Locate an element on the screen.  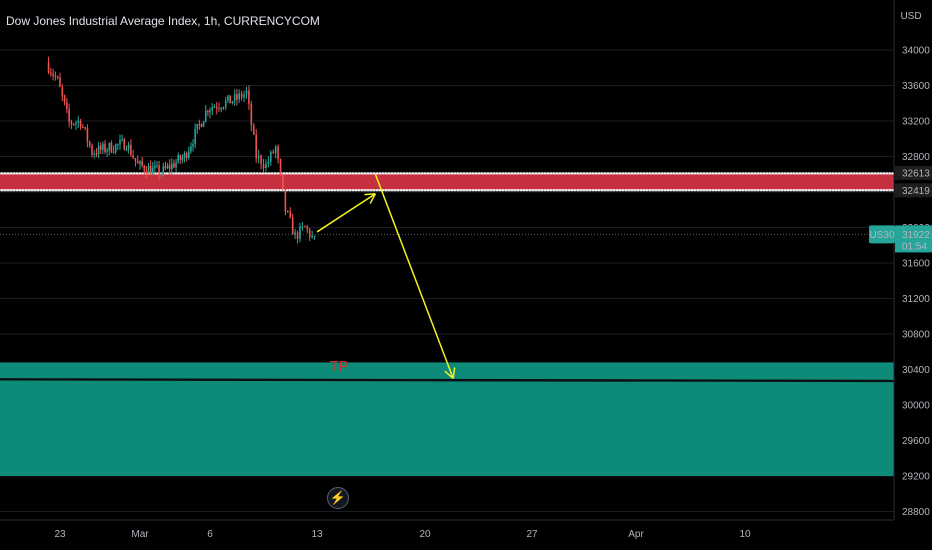
y-tick-label: 34000 is located at coordinates (916, 51).